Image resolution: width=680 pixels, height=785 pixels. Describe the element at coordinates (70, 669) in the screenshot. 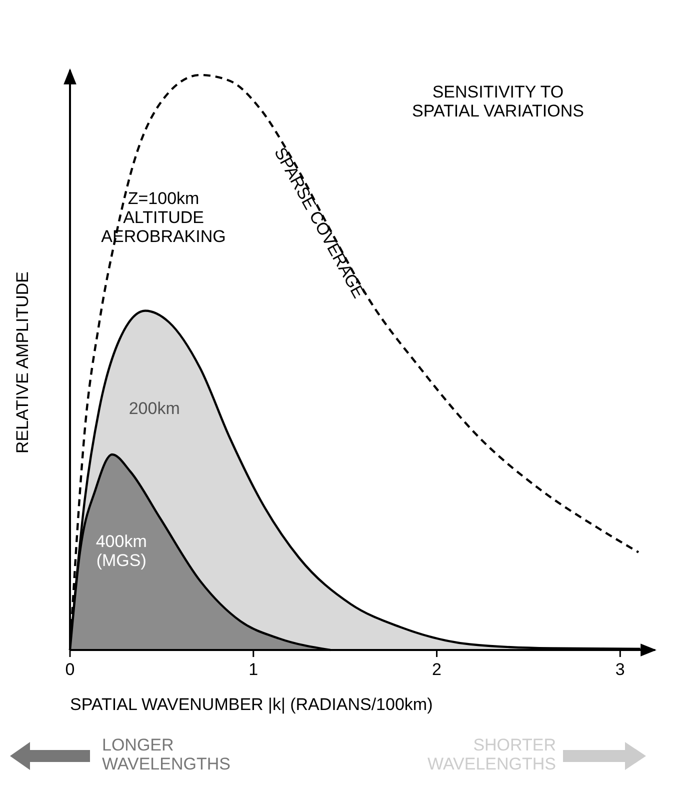

I see `x-tick-label: 0` at that location.